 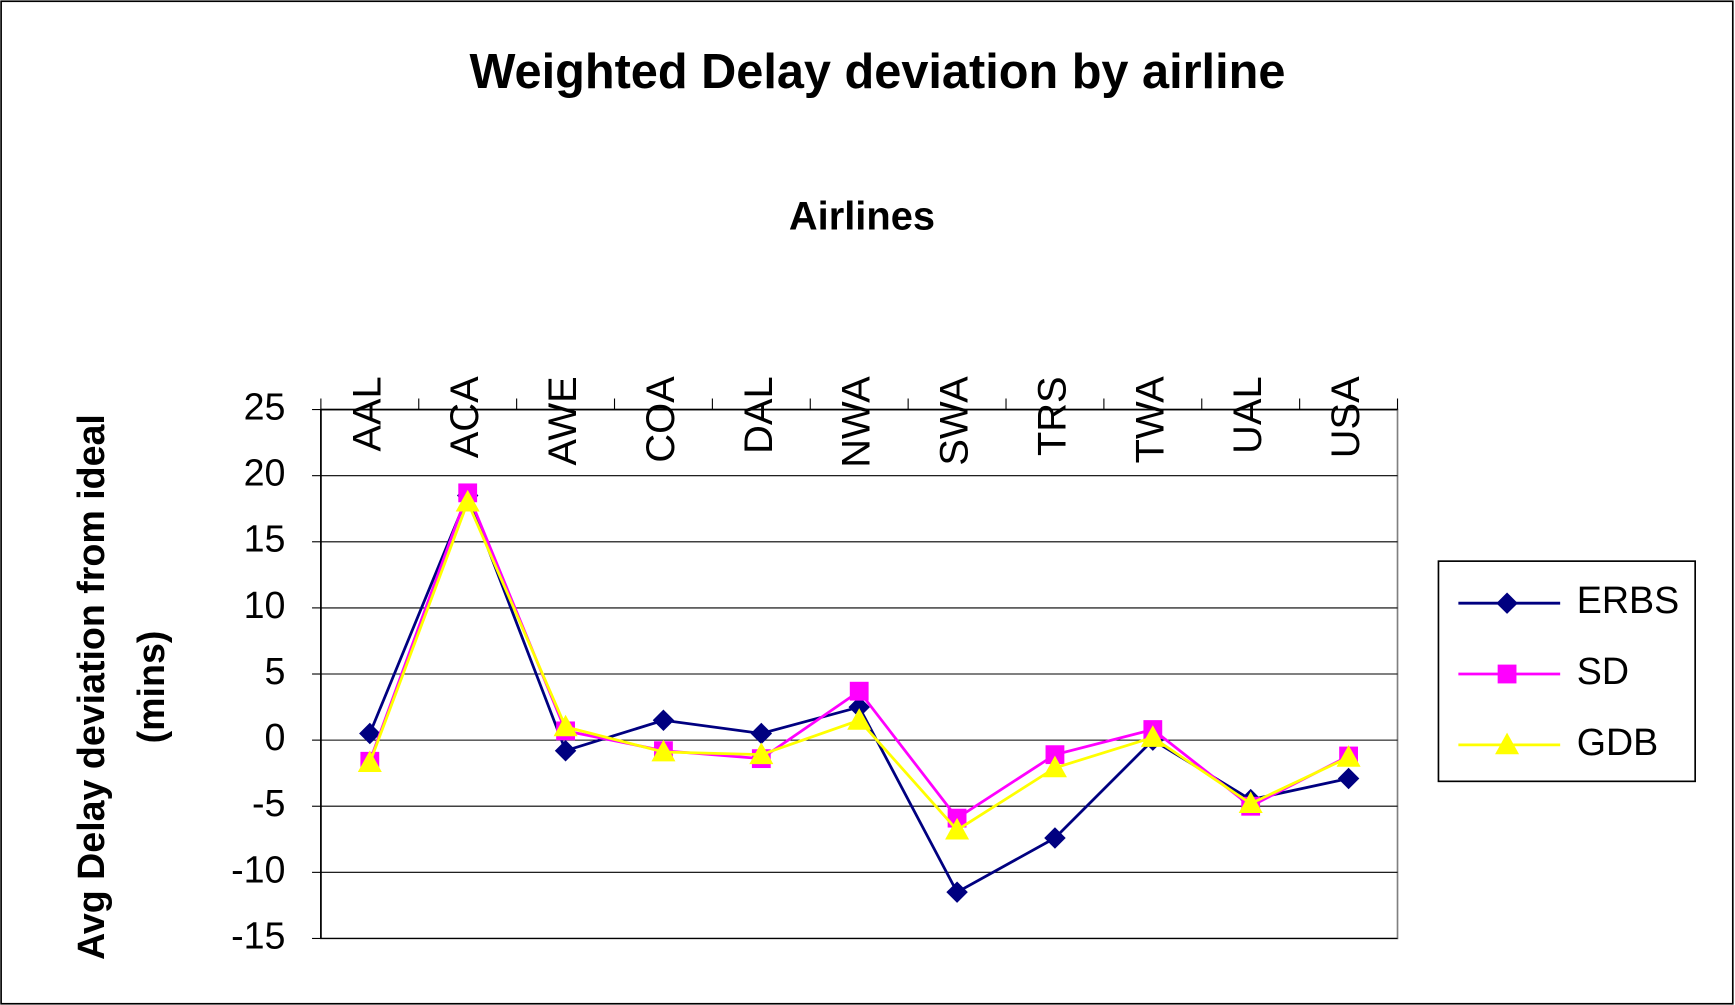 I want to click on y-tick-label: -5, so click(x=268, y=803).